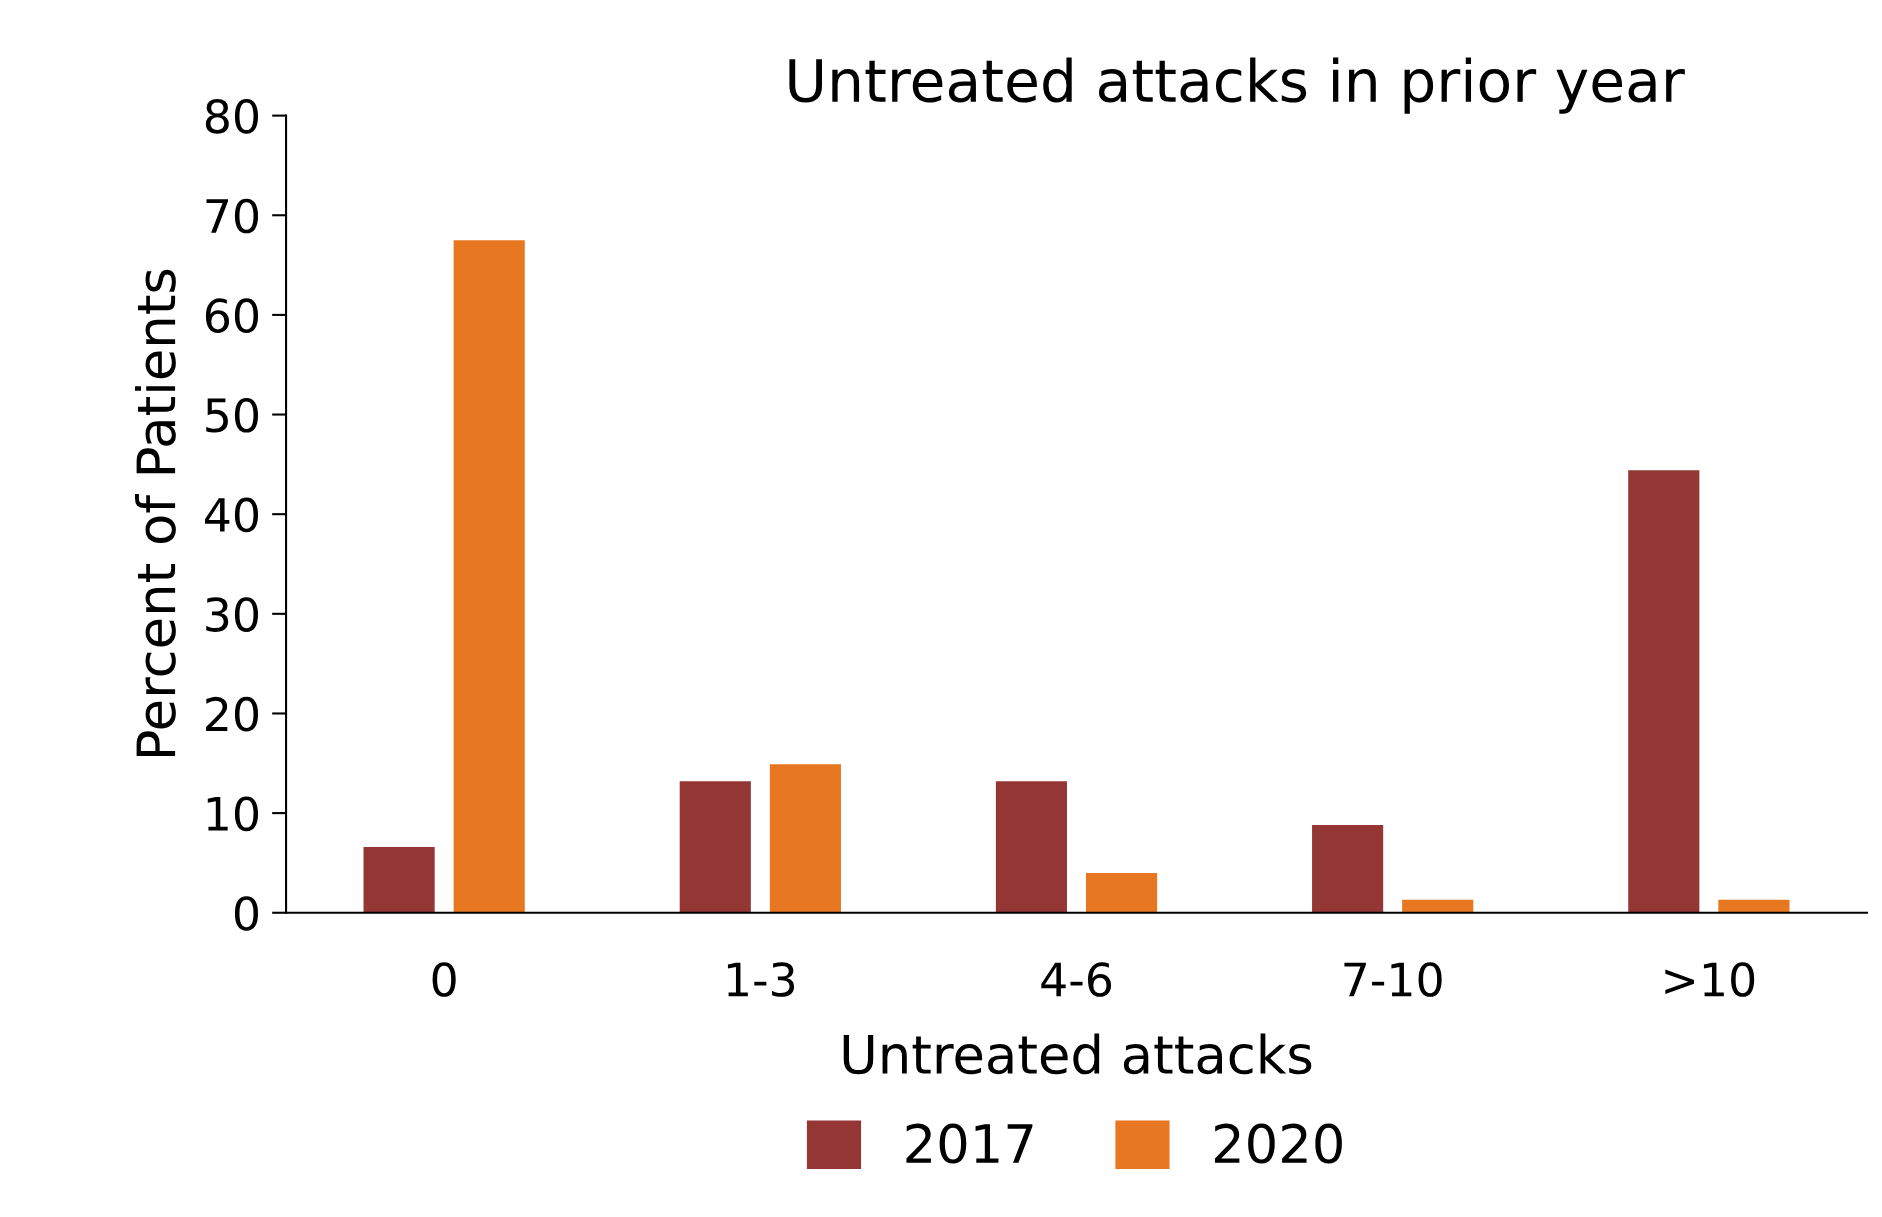 The image size is (1882, 1217). I want to click on legend-label: 2017, so click(969, 1143).